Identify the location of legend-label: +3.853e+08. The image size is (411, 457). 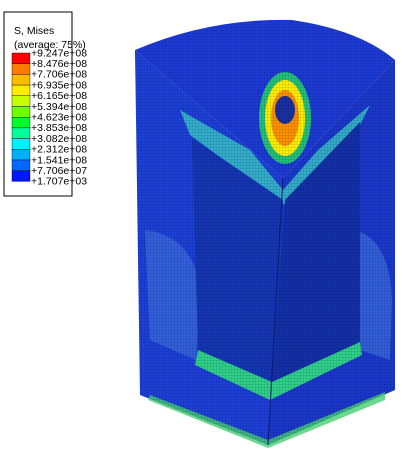
(59, 128).